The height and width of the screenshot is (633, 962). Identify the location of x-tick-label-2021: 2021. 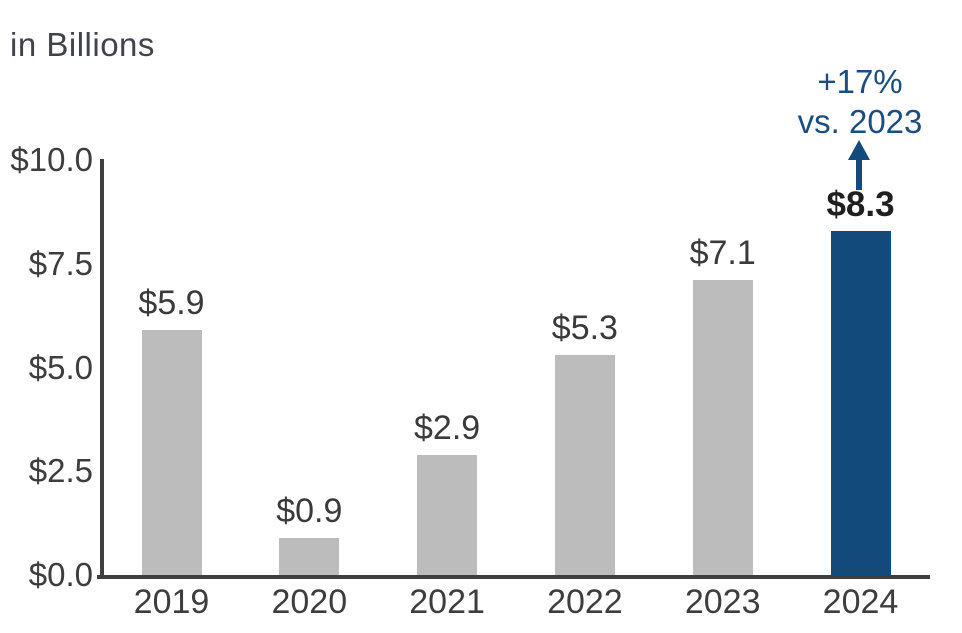
(447, 602).